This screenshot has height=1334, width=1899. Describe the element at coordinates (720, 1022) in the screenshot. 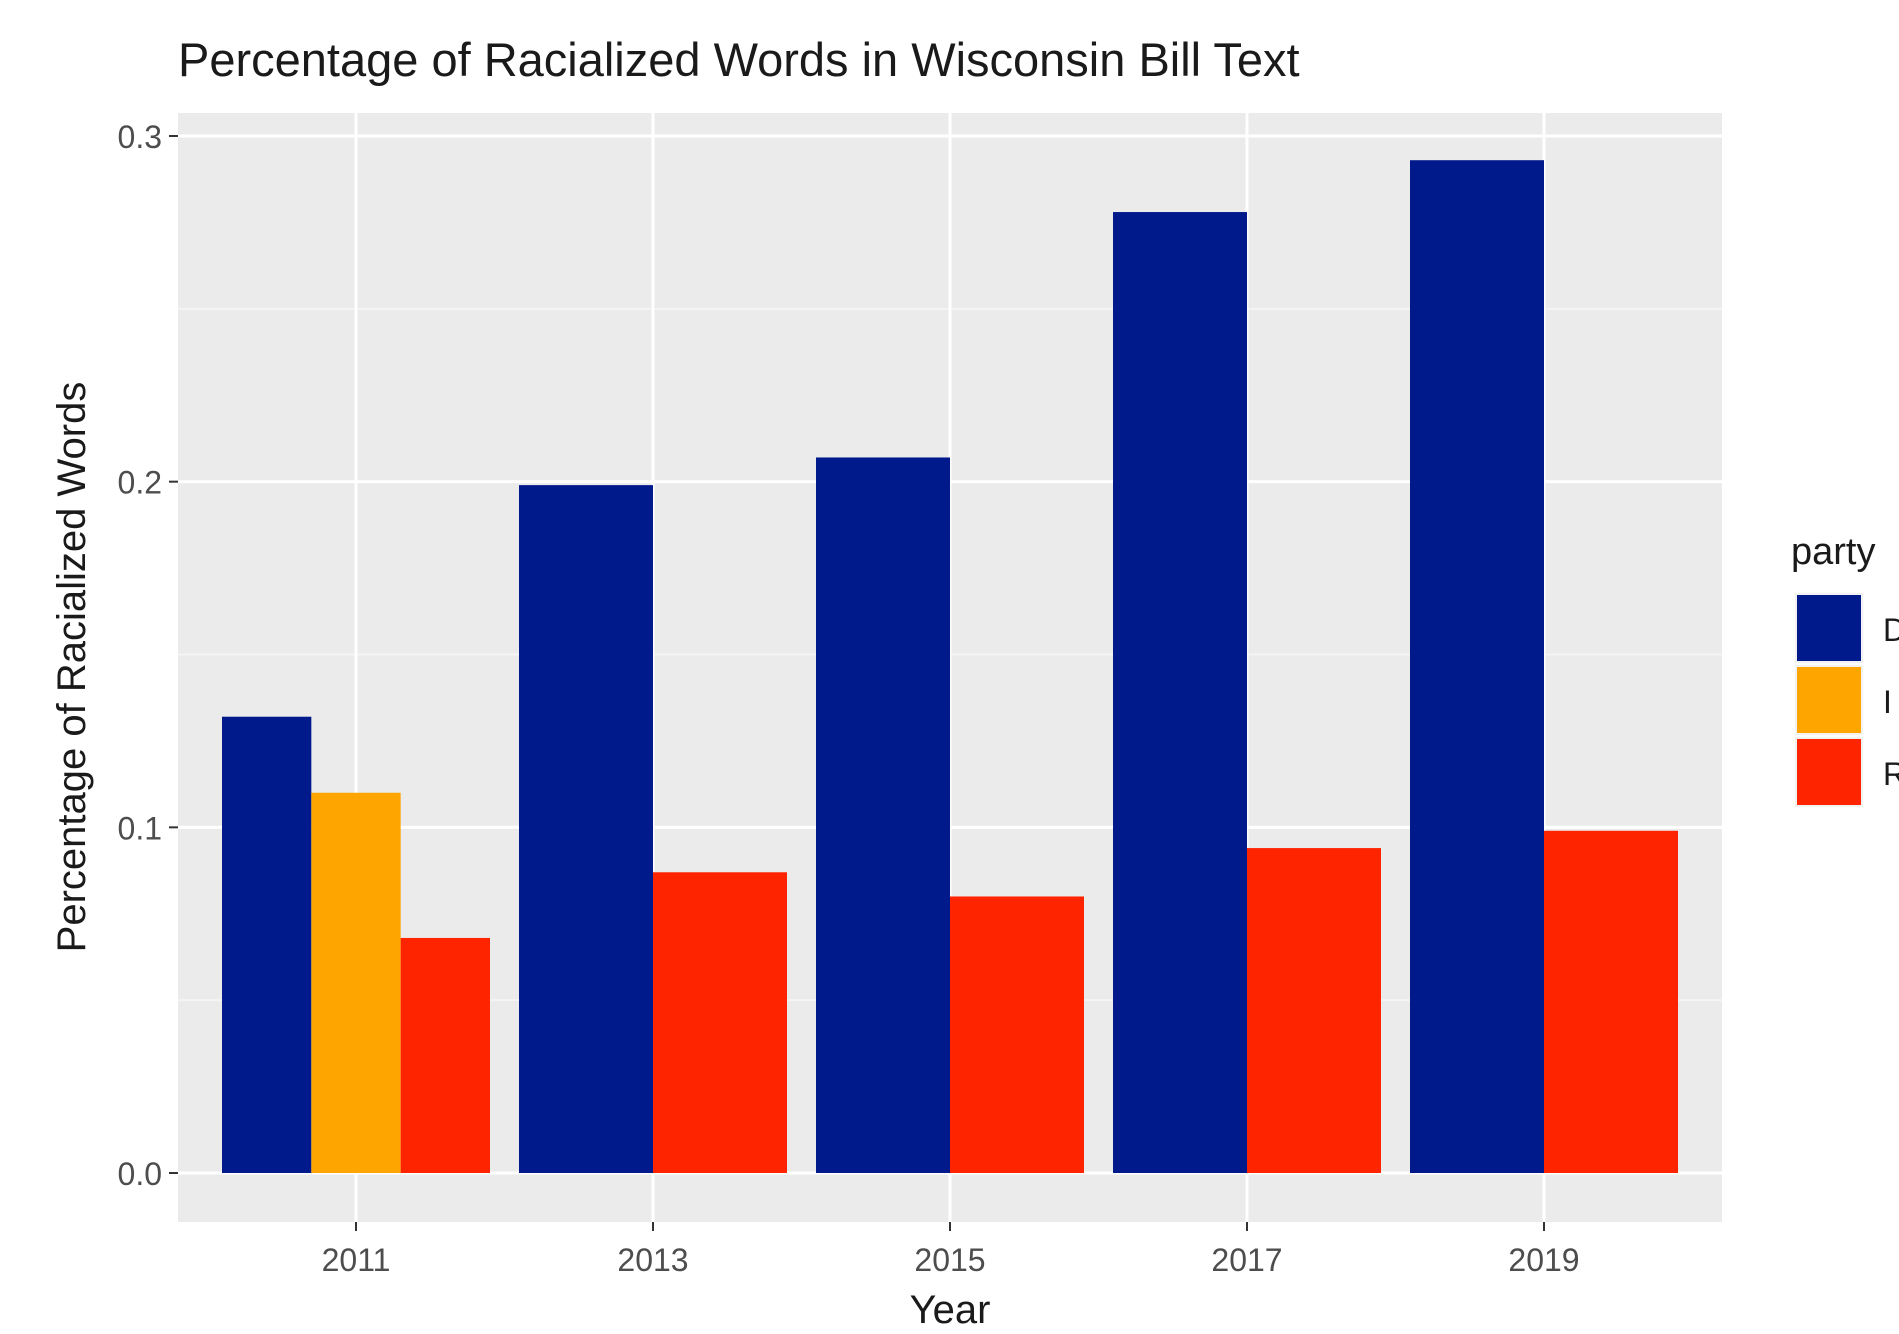

I see `bar-R-2013` at that location.